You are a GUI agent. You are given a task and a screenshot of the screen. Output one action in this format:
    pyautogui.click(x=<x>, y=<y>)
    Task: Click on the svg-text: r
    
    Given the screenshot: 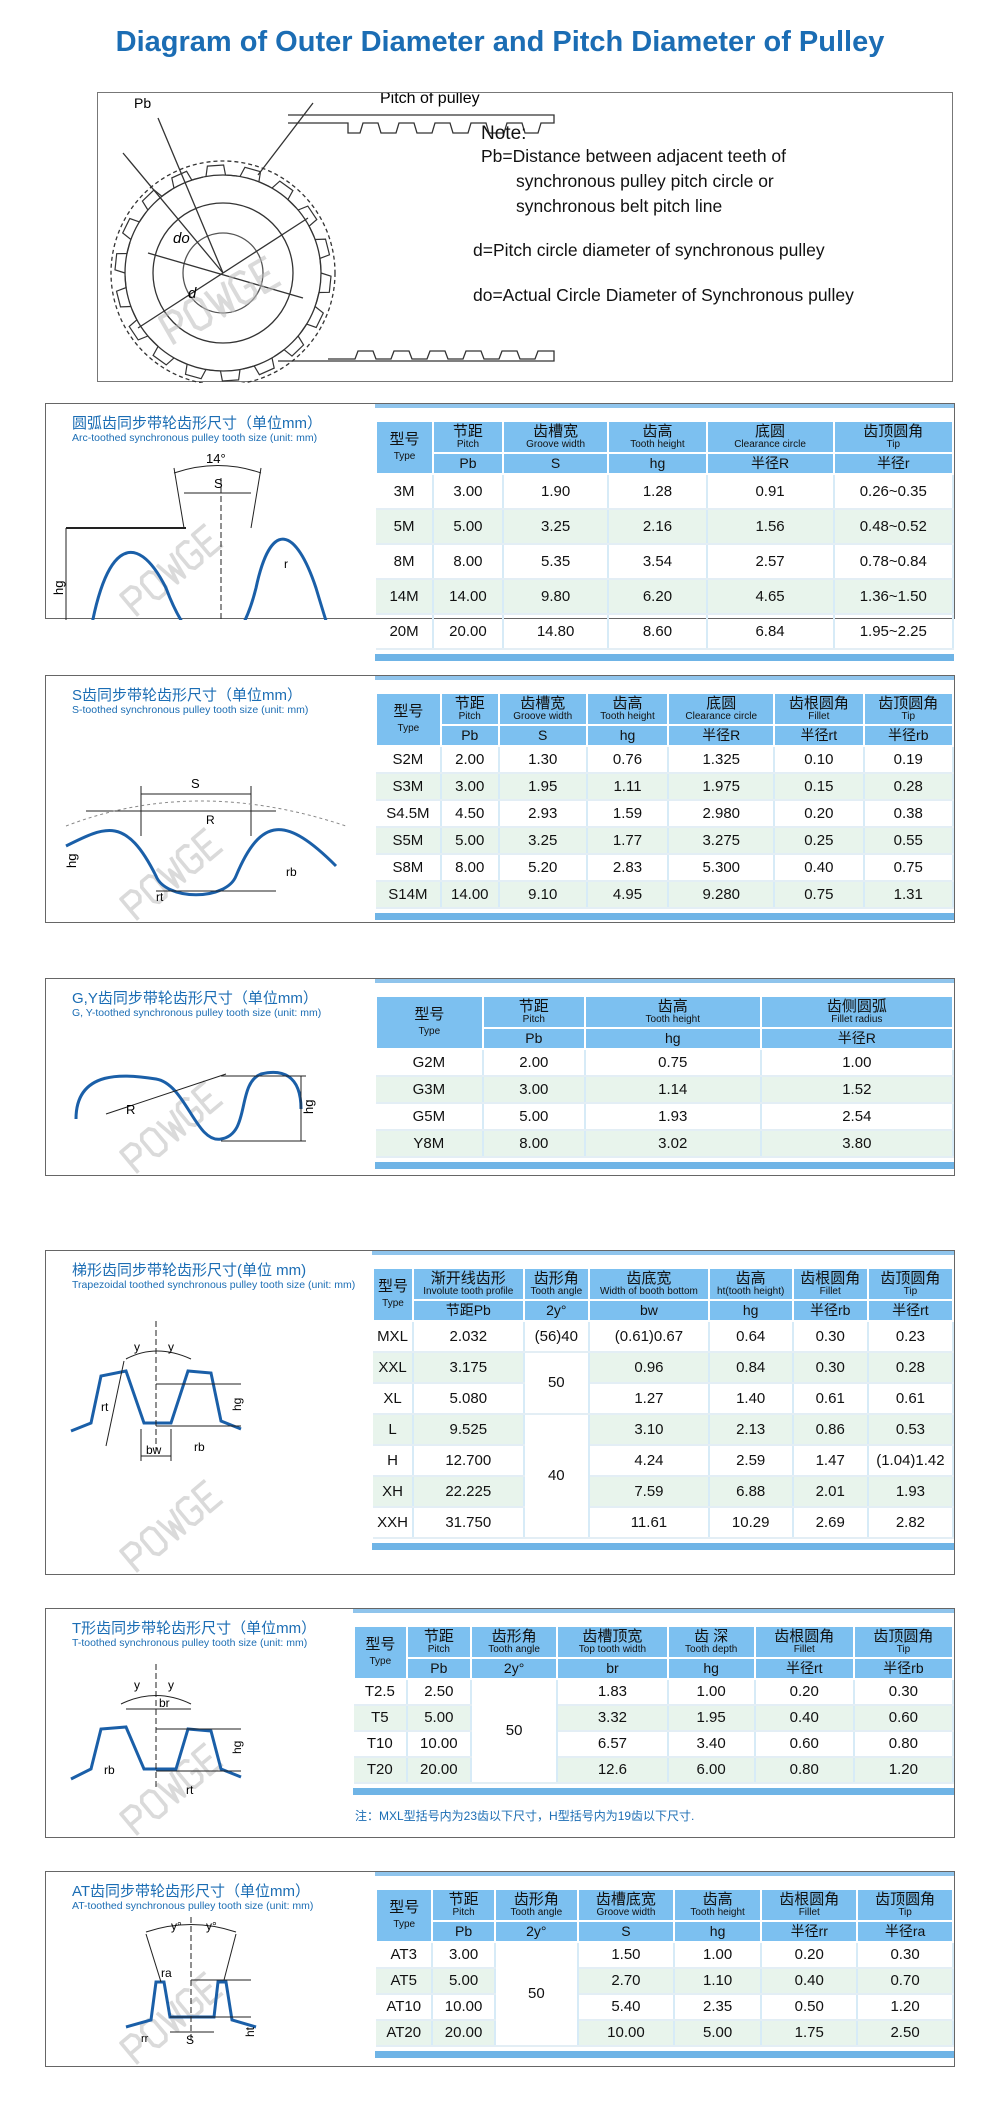 What is the action you would take?
    pyautogui.click(x=286, y=564)
    